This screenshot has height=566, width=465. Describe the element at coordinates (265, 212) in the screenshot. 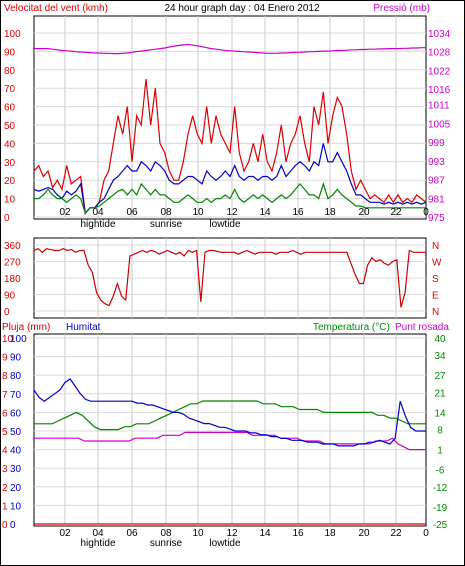

I see `wind-x-tick-label: 14` at that location.